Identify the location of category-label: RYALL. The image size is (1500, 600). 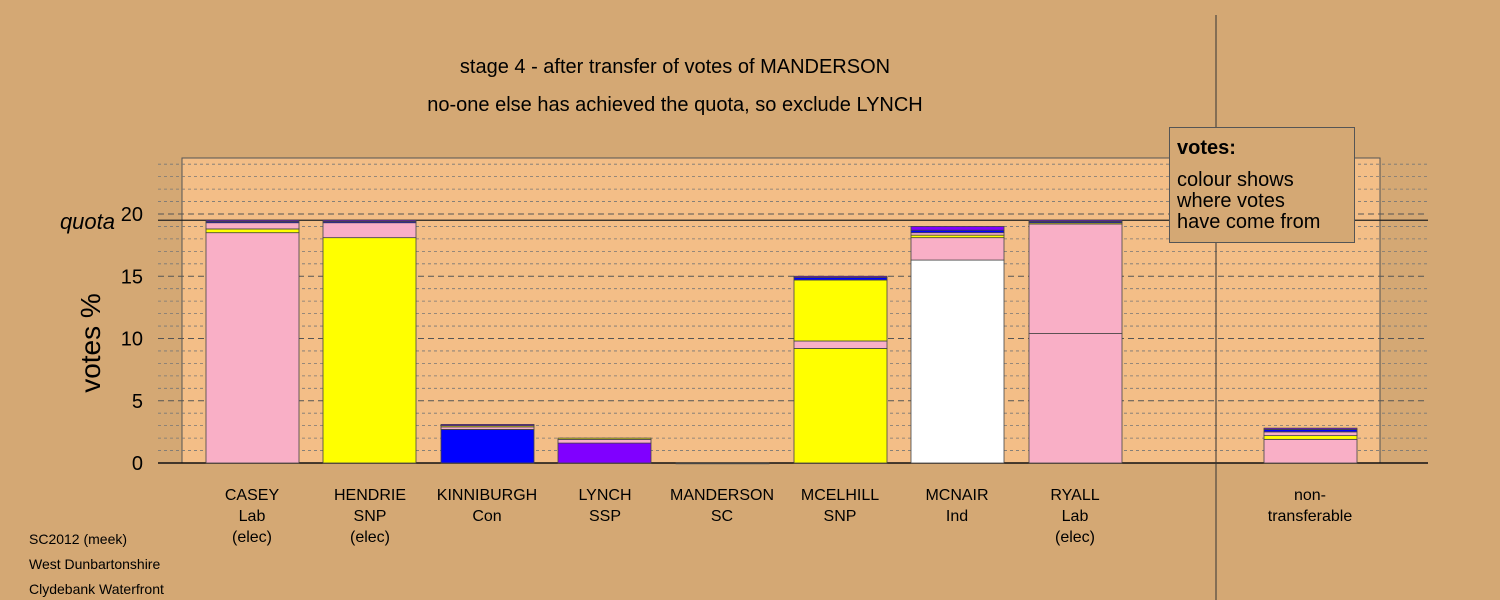
(1074, 495).